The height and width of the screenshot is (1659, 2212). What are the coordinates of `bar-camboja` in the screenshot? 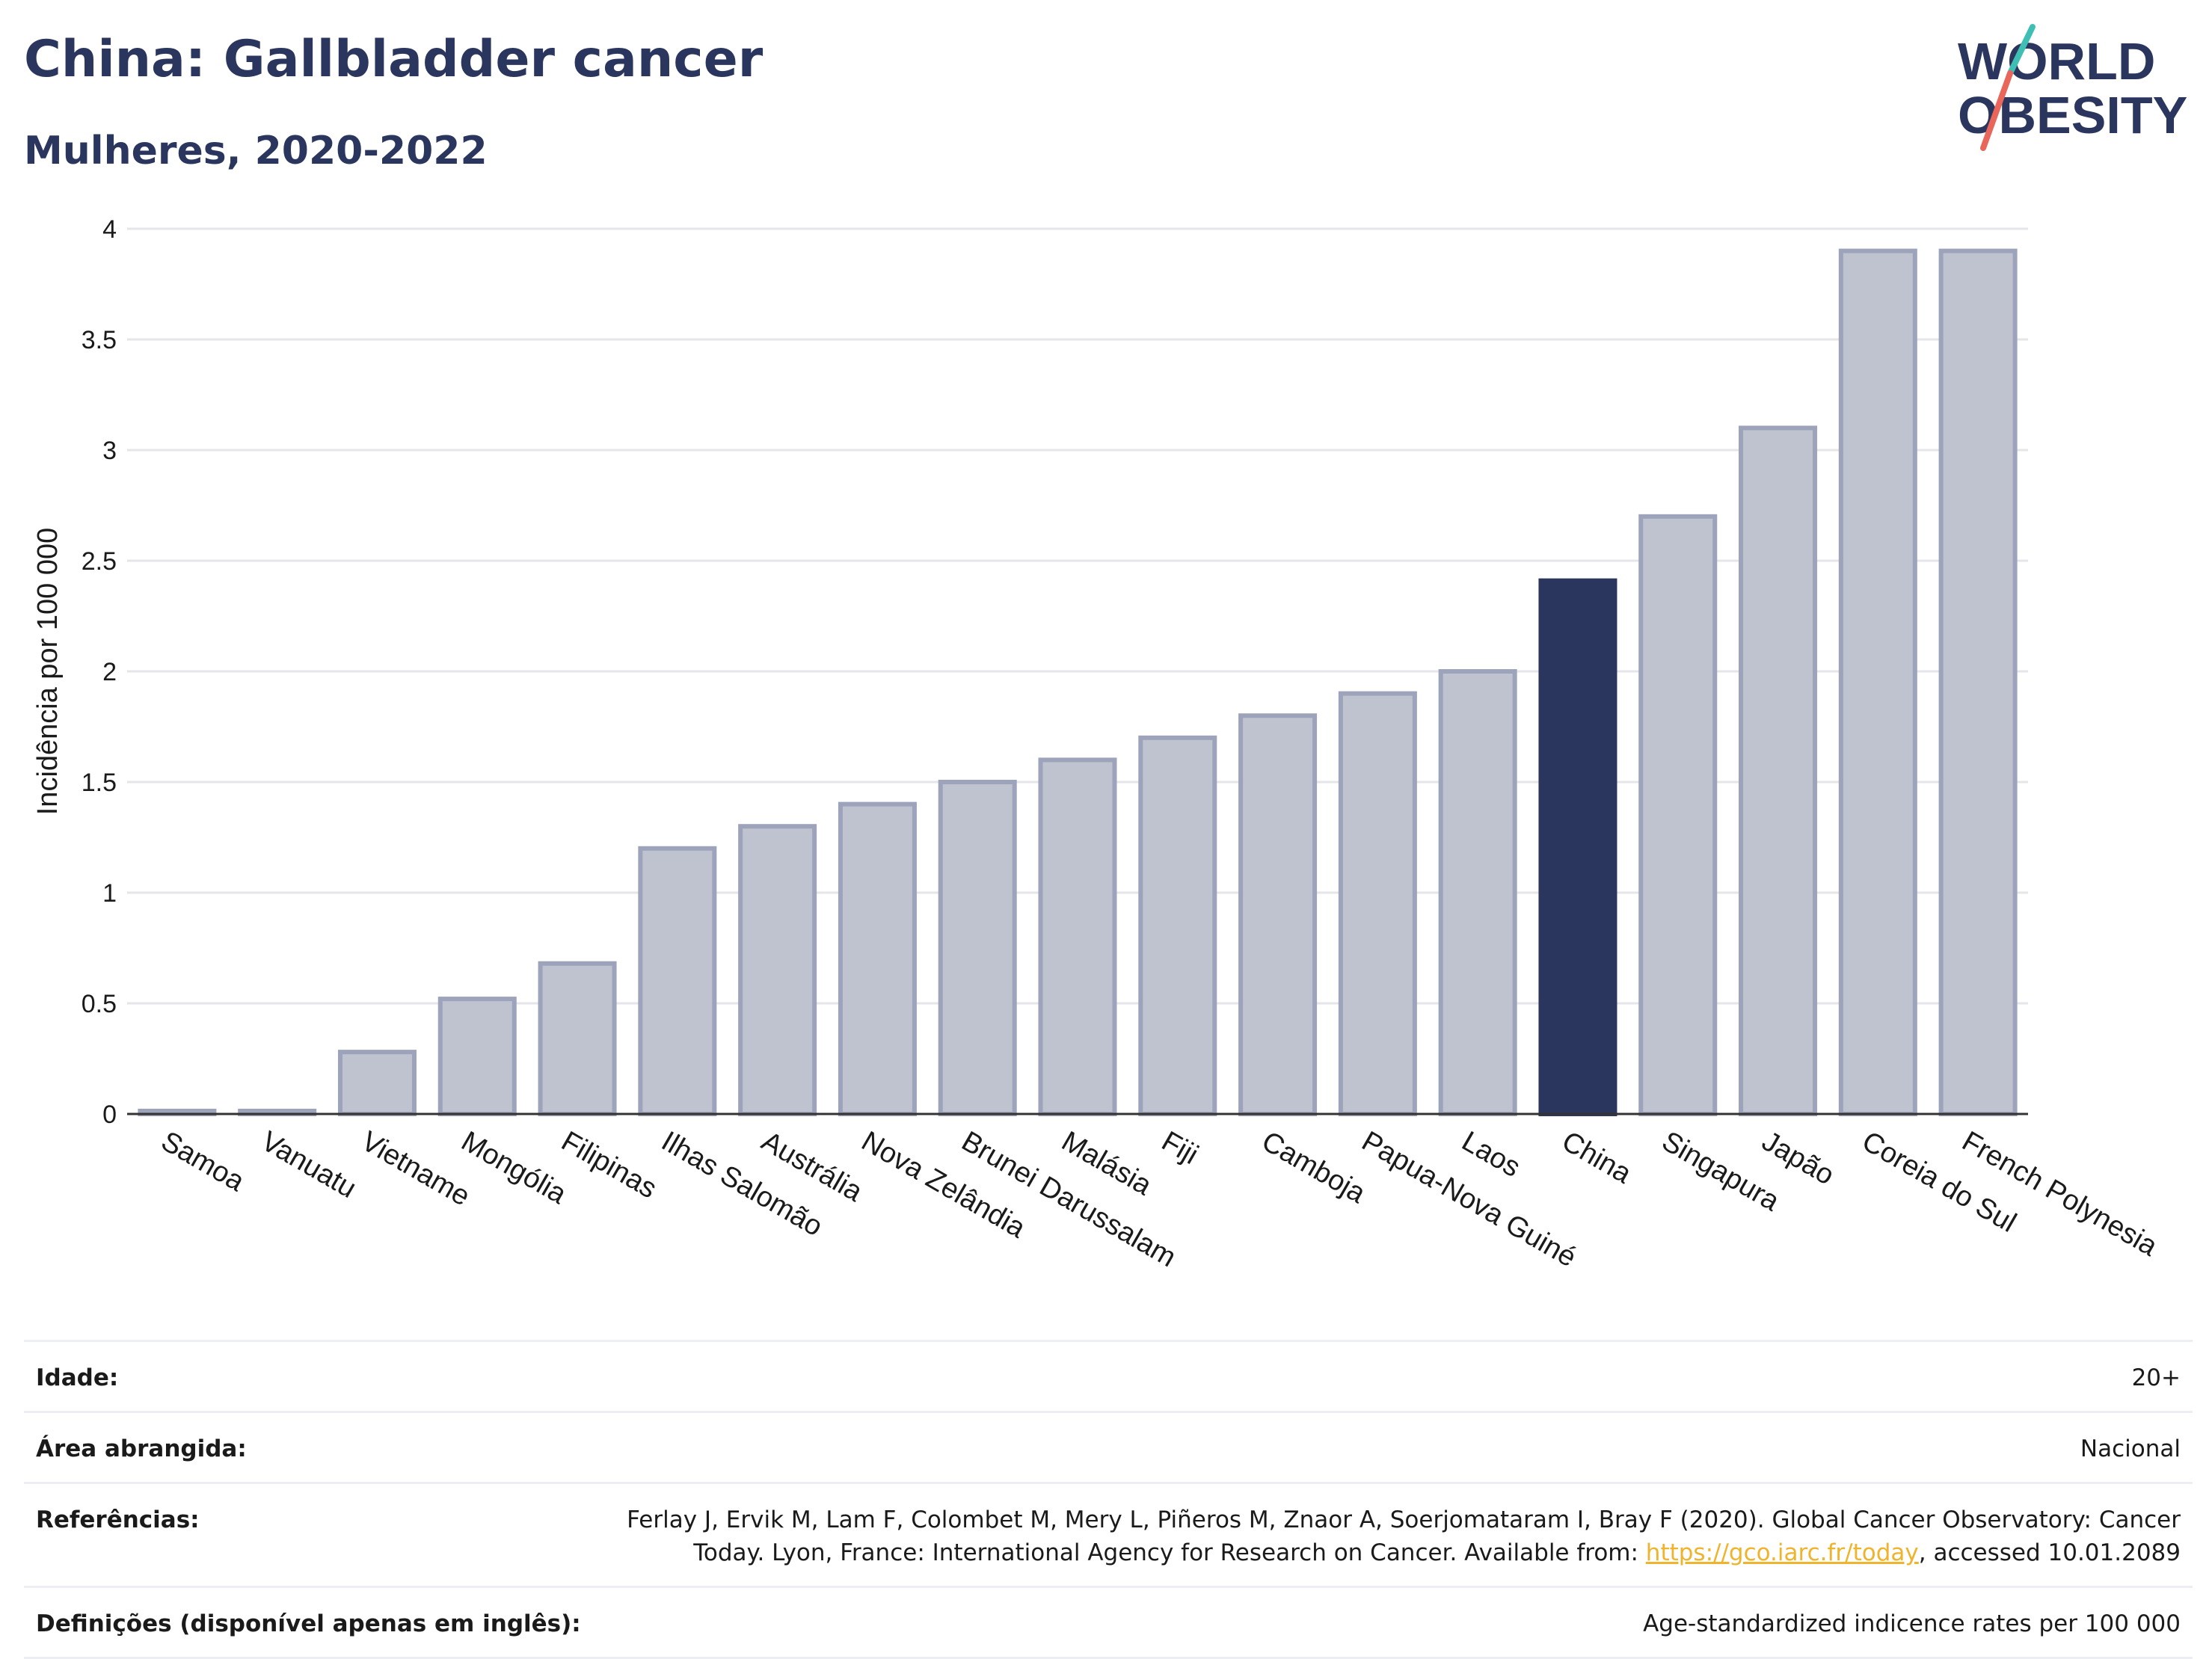 It's located at (1278, 914).